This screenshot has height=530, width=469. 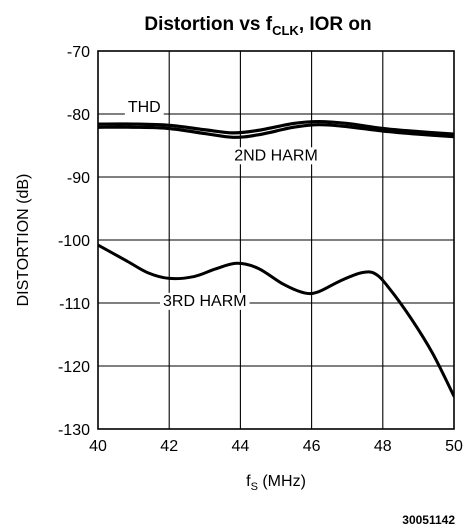 I want to click on y-axis-label: DISTORTION (dB), so click(x=23, y=240).